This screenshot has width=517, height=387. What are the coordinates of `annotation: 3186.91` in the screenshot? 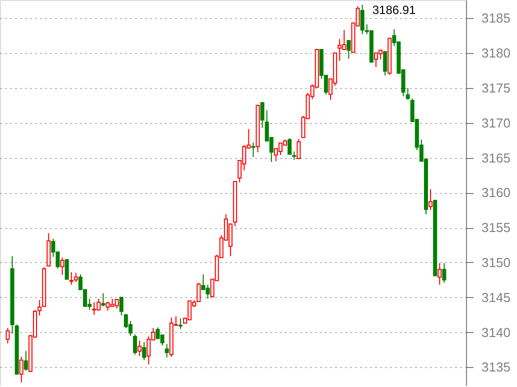 It's located at (394, 9).